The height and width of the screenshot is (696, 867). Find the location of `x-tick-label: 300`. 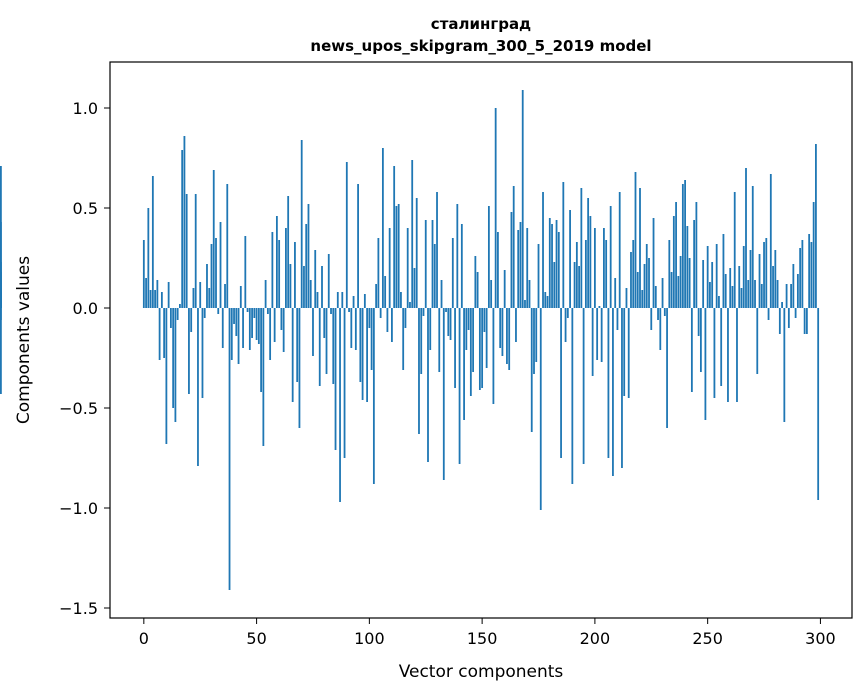

x-tick-label: 300 is located at coordinates (820, 638).